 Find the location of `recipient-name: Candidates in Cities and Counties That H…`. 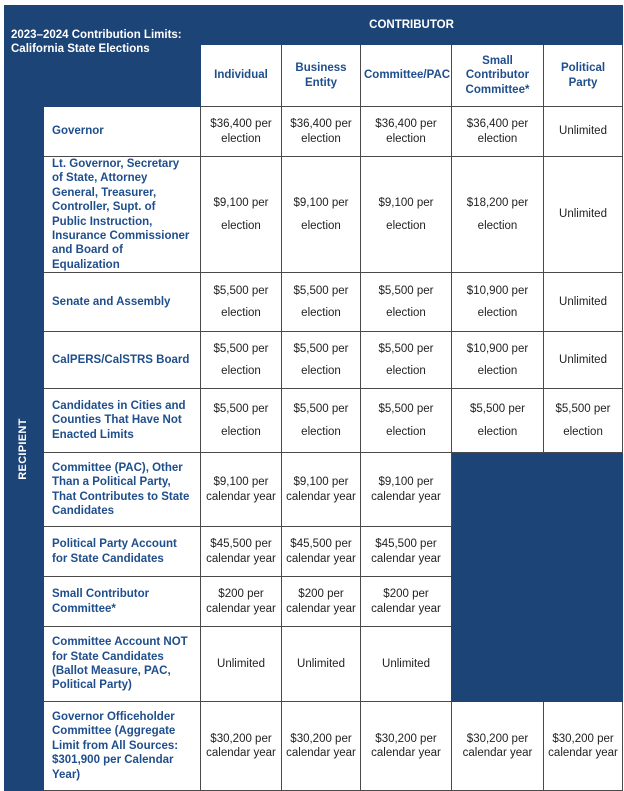

recipient-name: Candidates in Cities and Counties That H… is located at coordinates (122, 420).